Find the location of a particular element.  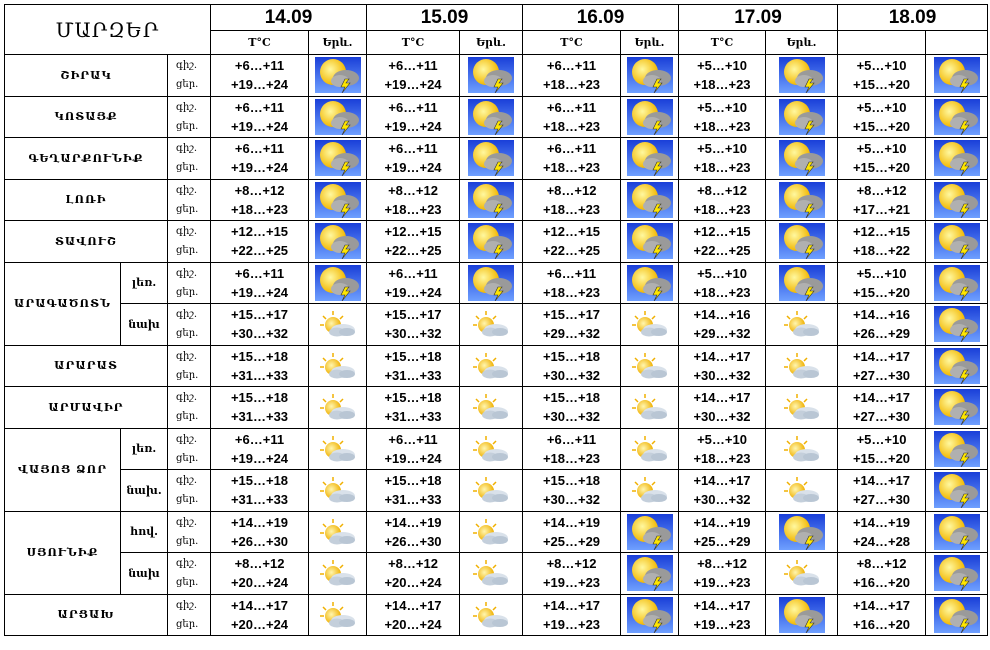

night-temperature: +14…+17 is located at coordinates (881, 398).